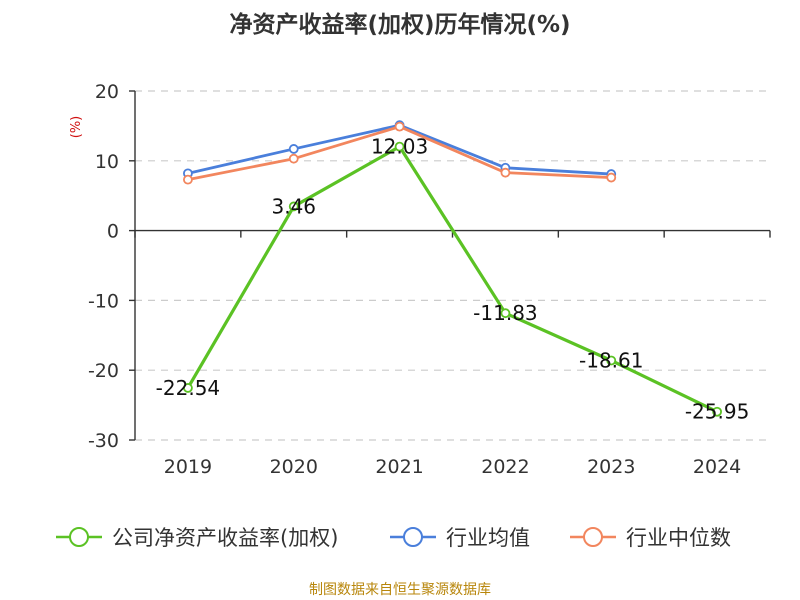 This screenshot has width=800, height=600. I want to click on y-tick-label: 10, so click(107, 162).